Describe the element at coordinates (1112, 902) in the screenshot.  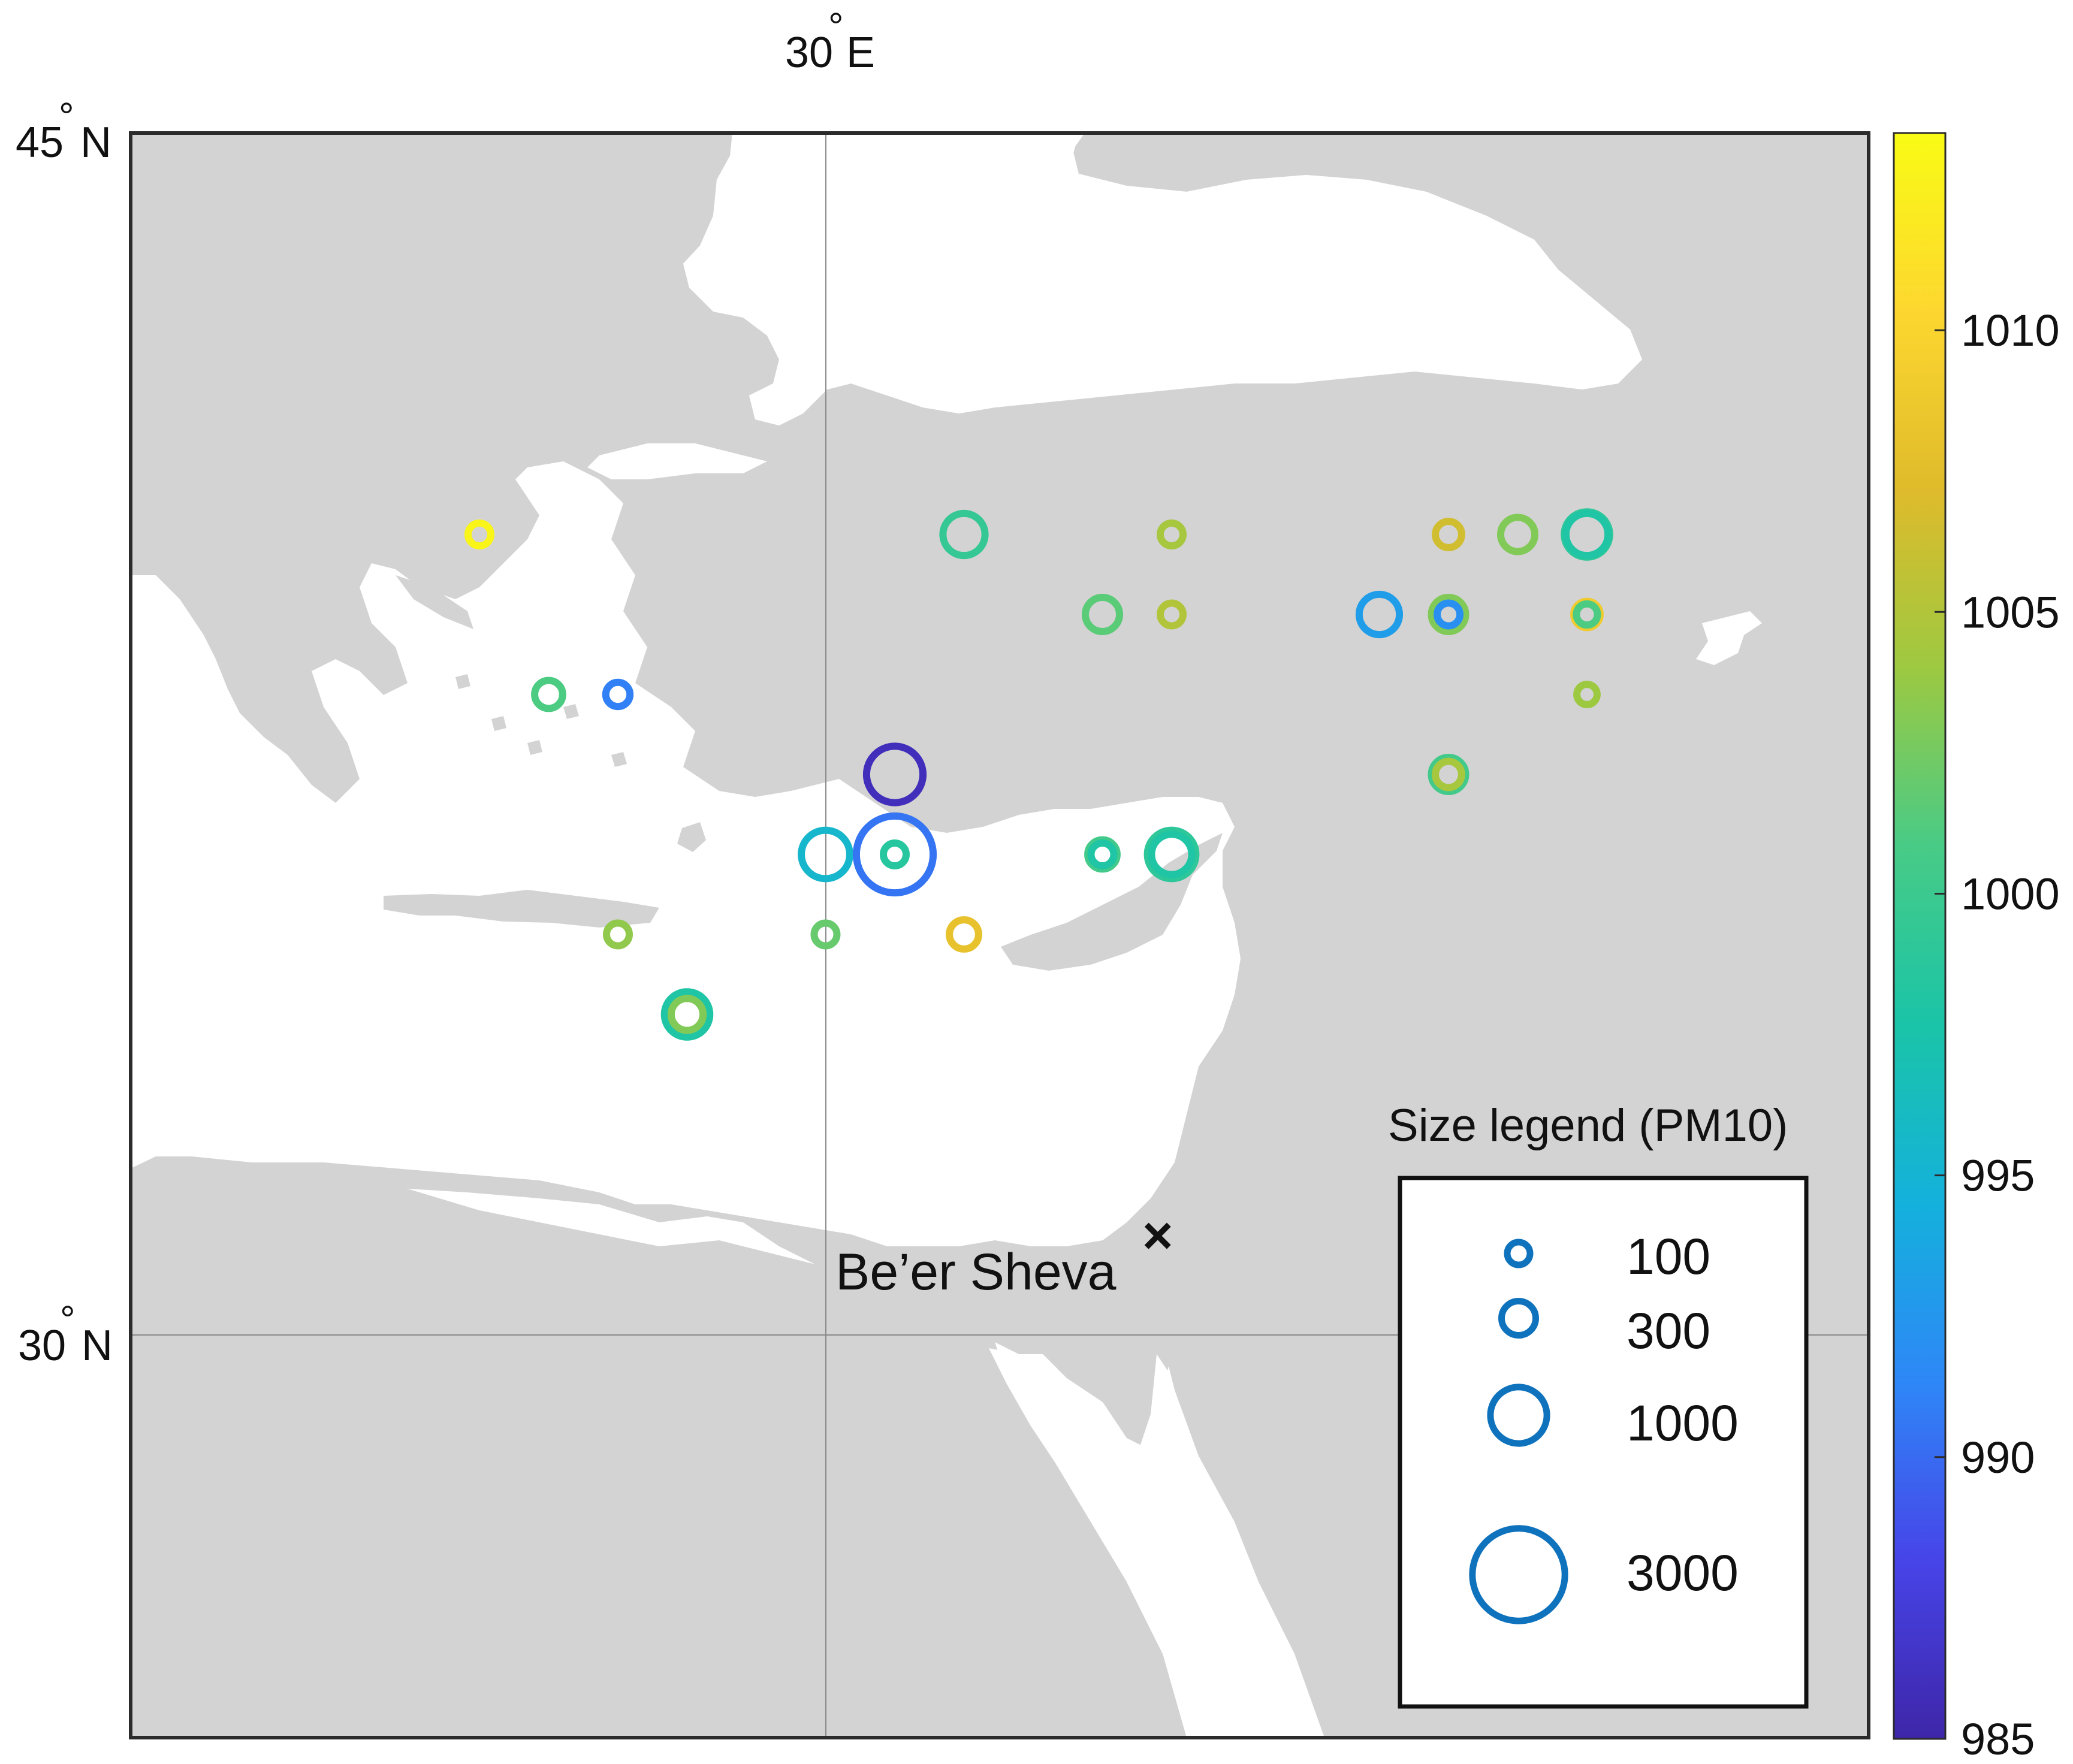
I see `island-cyprus` at that location.